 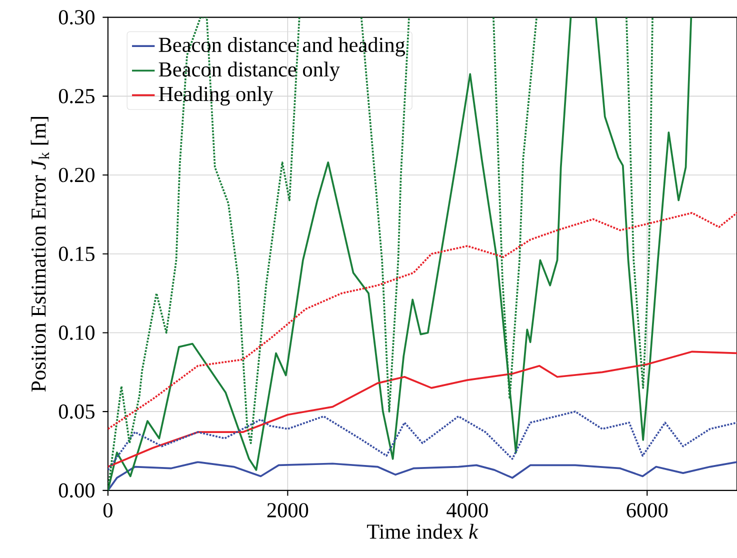 I want to click on x-tick-label: 4000, so click(x=467, y=510).